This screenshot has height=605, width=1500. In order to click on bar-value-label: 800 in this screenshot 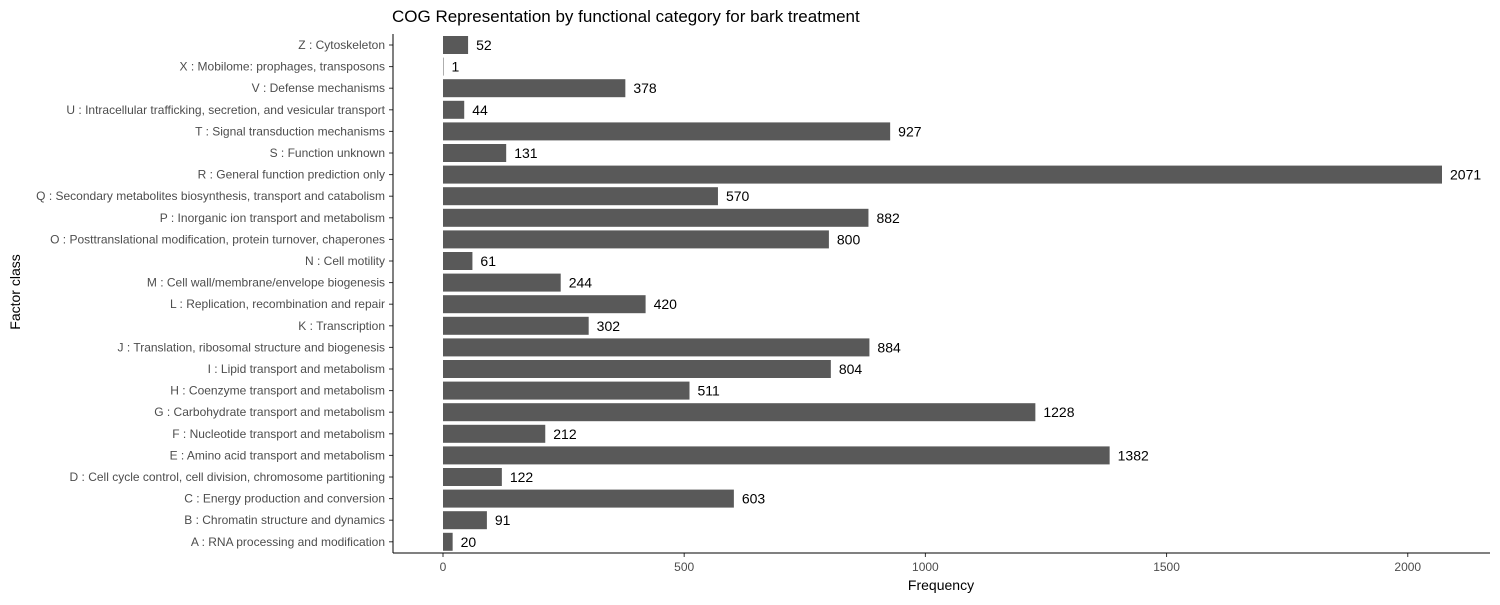, I will do `click(849, 239)`.